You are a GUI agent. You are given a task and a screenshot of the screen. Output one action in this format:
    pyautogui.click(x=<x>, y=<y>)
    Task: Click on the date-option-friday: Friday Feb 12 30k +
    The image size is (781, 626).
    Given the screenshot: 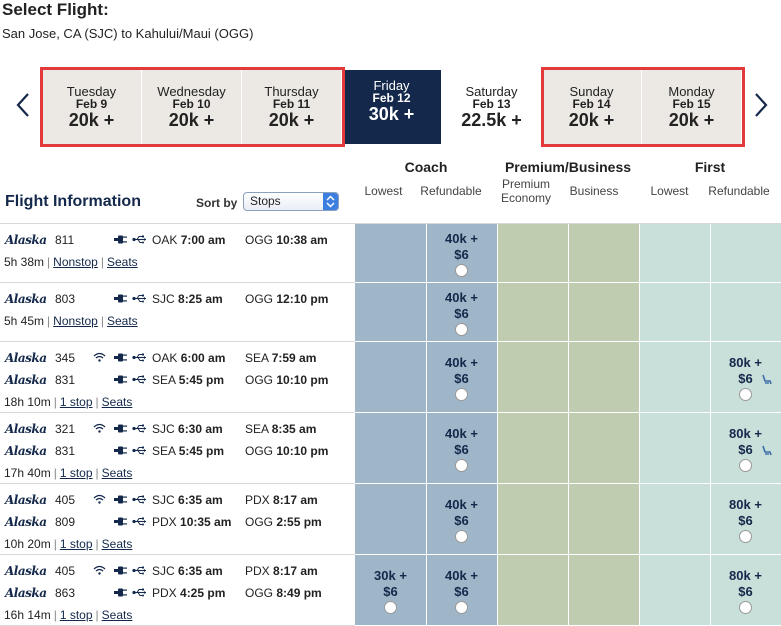 What is the action you would take?
    pyautogui.click(x=391, y=107)
    